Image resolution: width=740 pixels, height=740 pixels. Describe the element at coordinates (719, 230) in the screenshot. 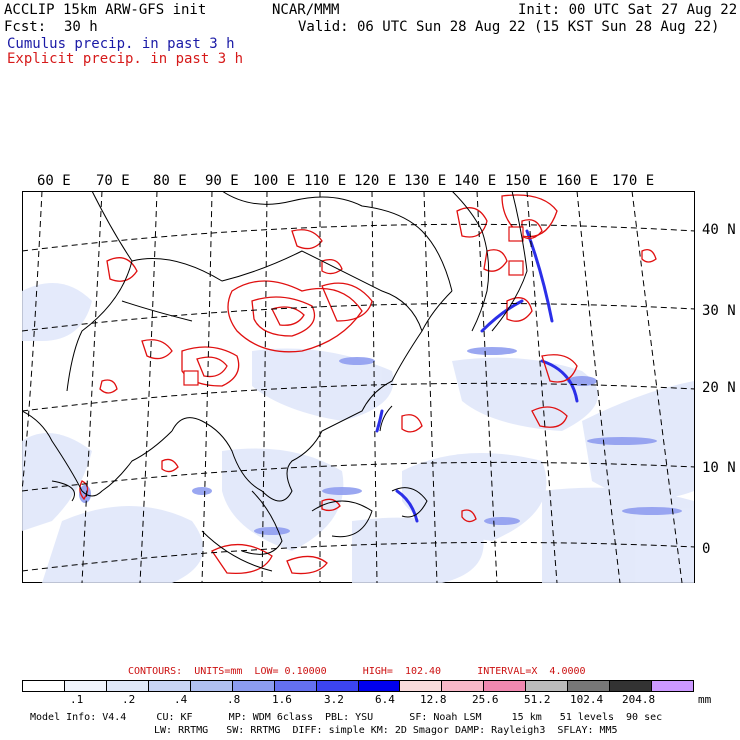

I see `lat-label: 40 N` at that location.